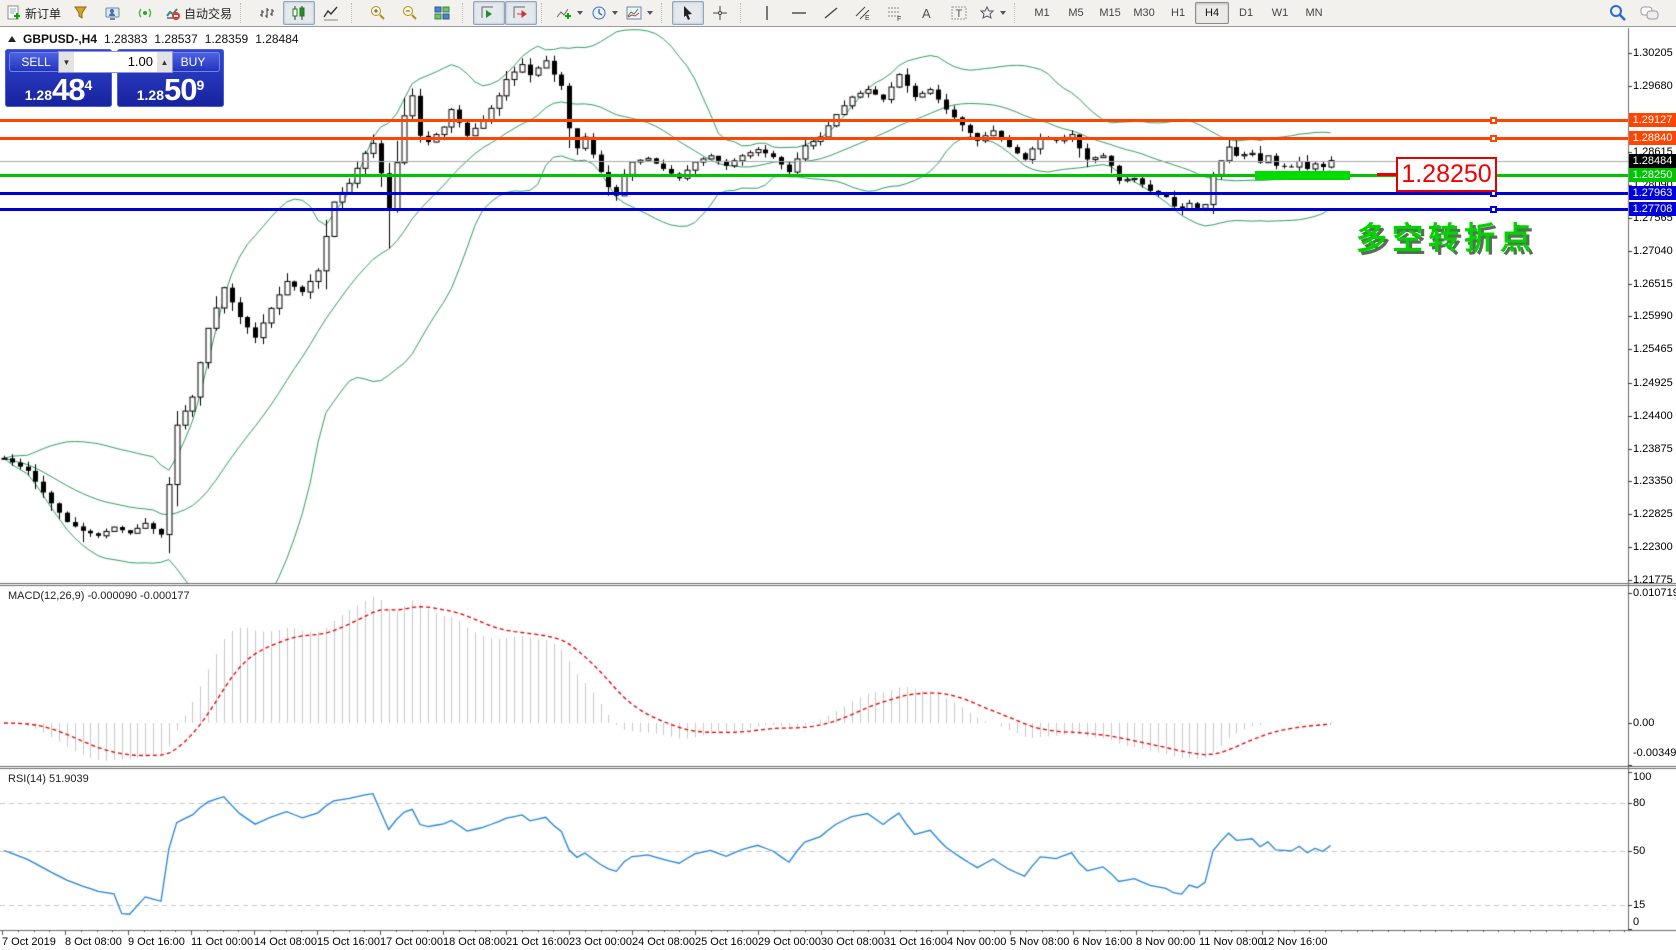  What do you see at coordinates (1653, 514) in the screenshot?
I see `price-tick-label: 1.22825` at bounding box center [1653, 514].